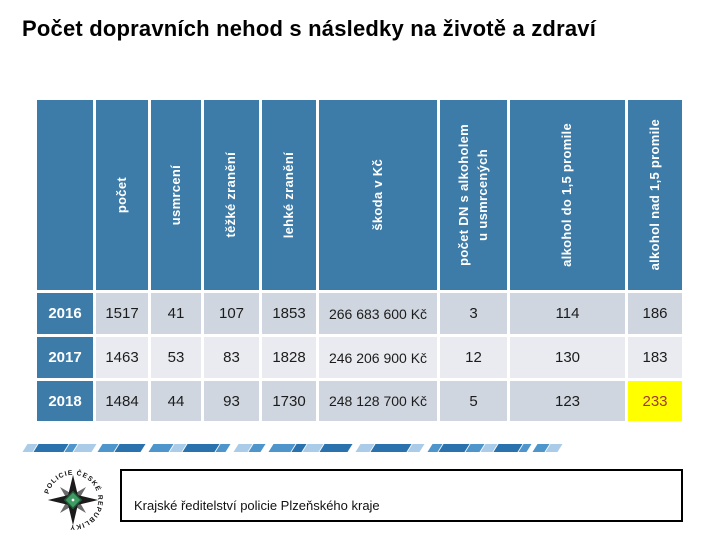 This screenshot has height=540, width=720. What do you see at coordinates (473, 357) in the screenshot?
I see `table-cell: 12` at bounding box center [473, 357].